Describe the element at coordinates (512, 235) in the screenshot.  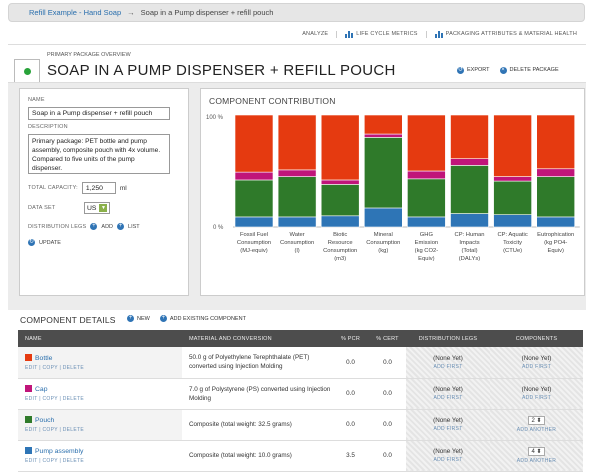
I see `x-tick-label: CP: Aquatic` at that location.